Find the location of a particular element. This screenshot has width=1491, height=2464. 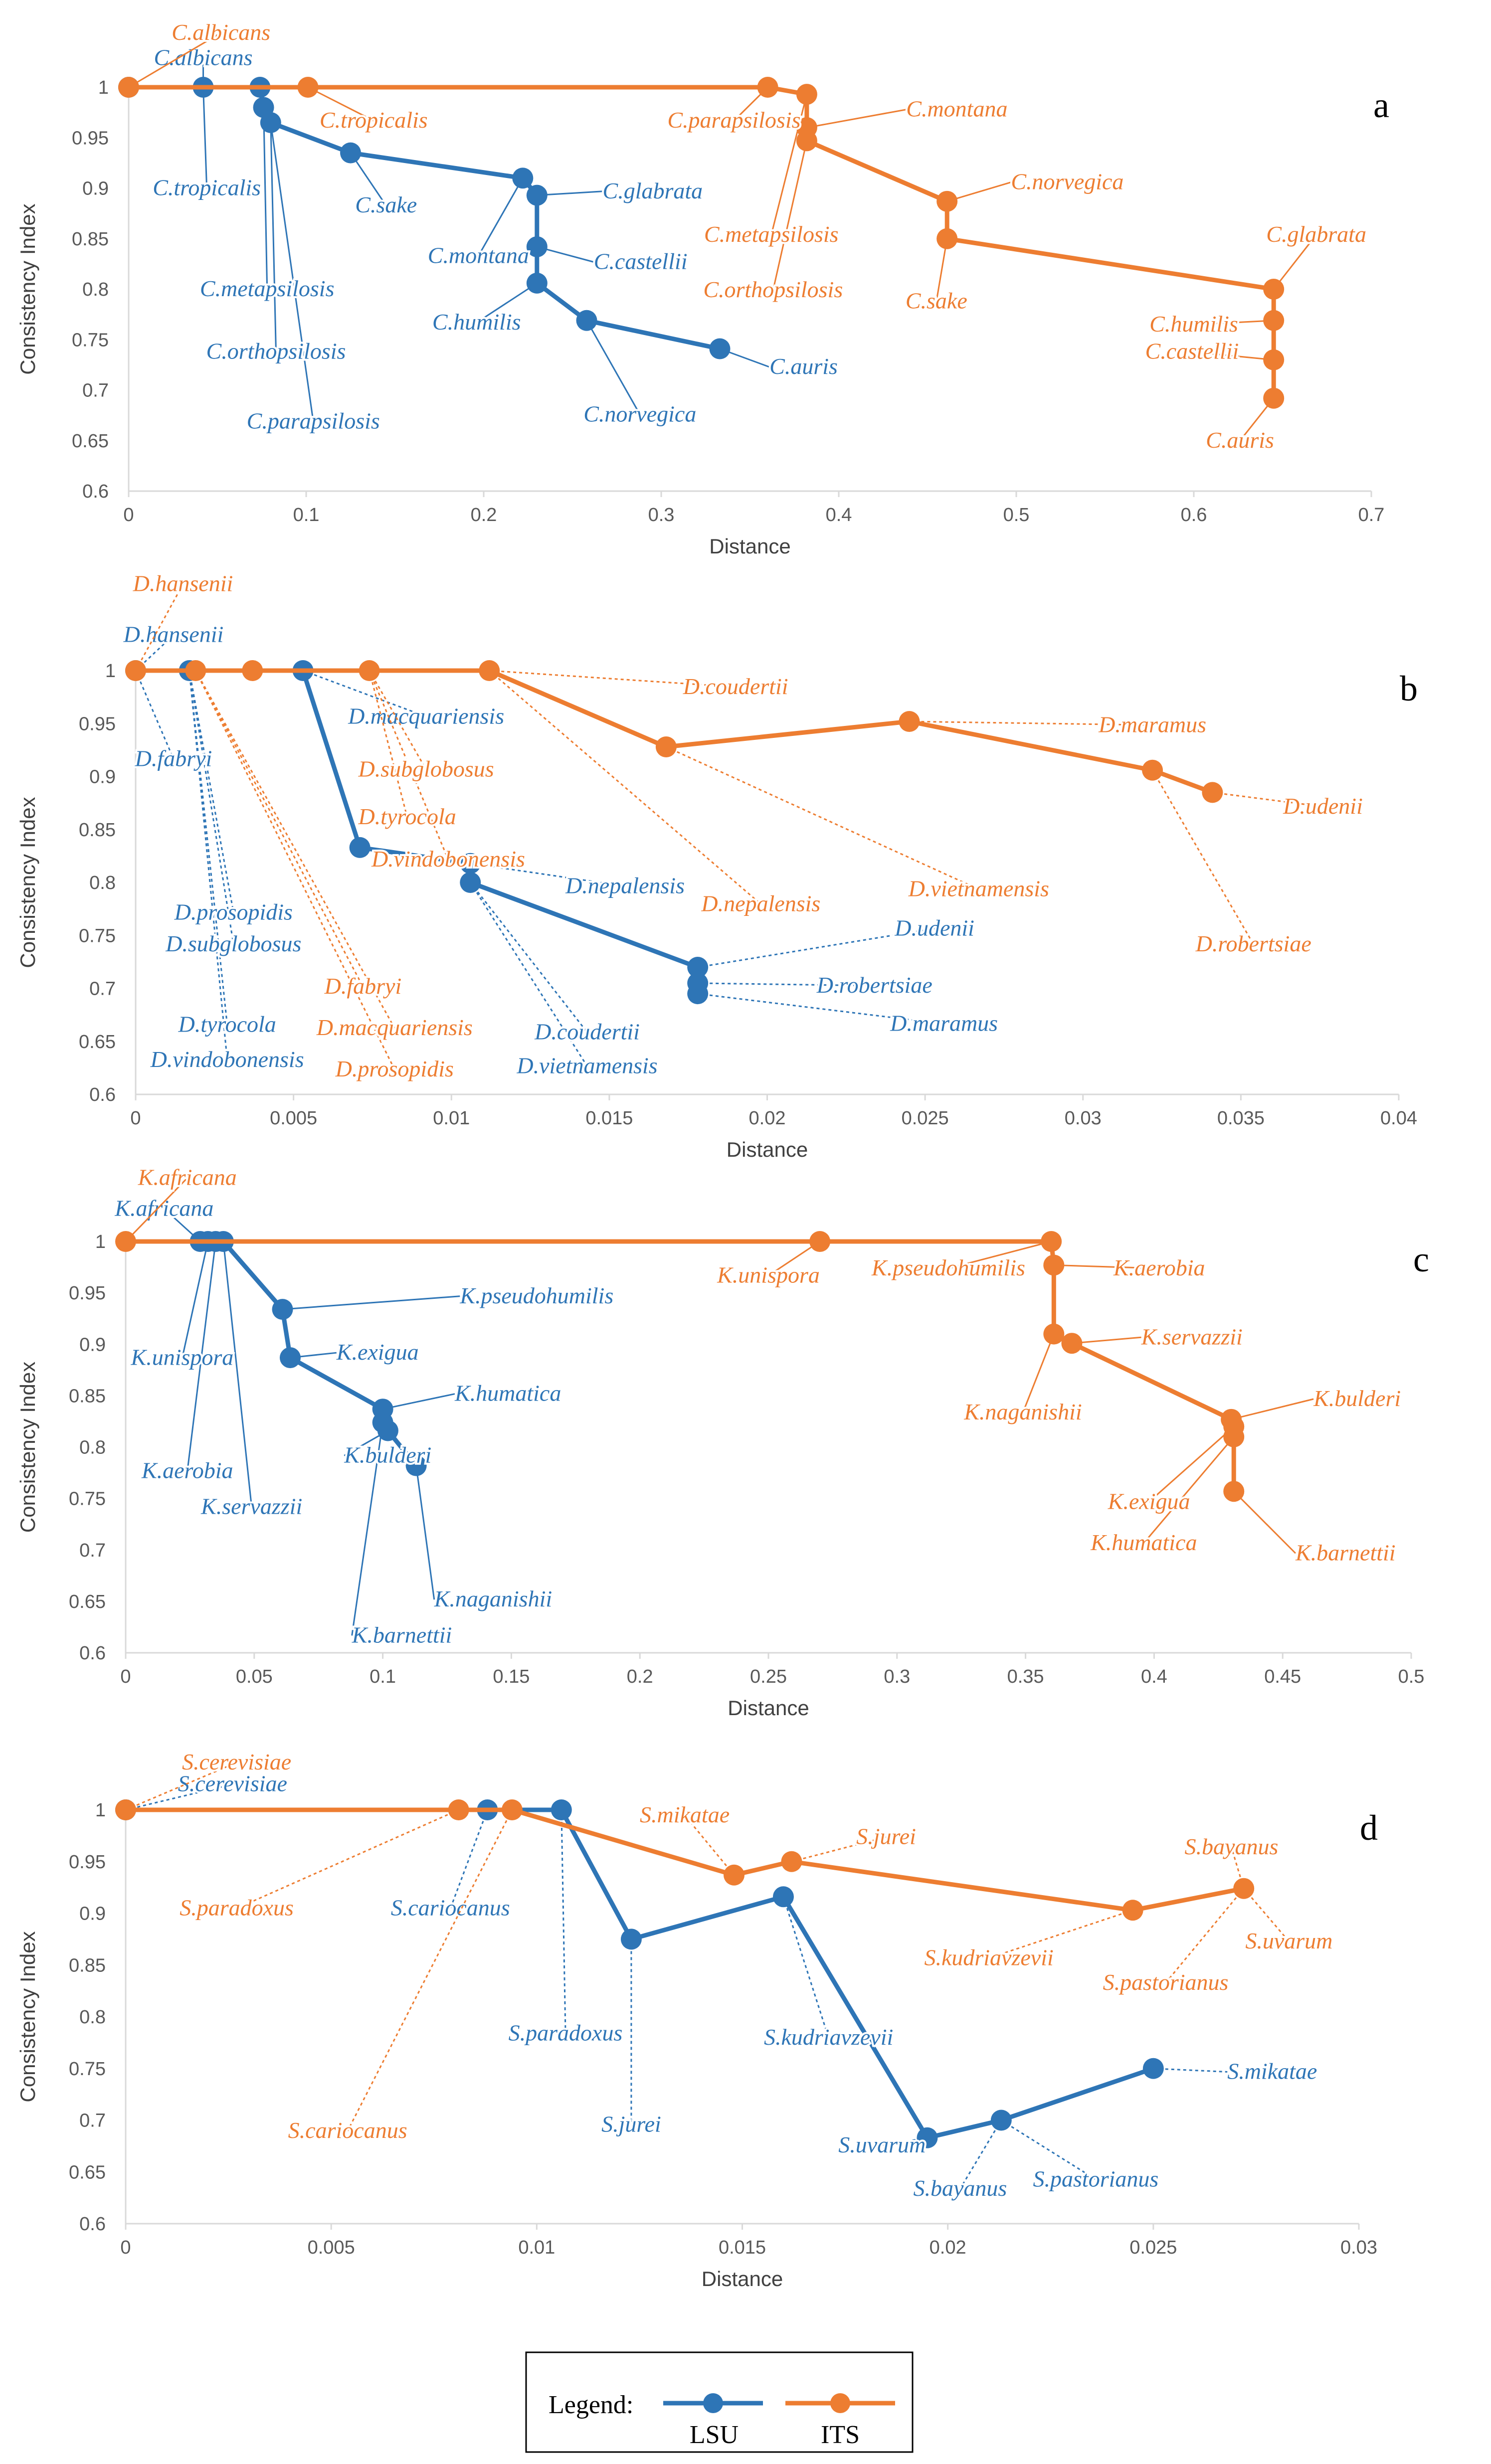

point-label-its: C.montana is located at coordinates (956, 109).